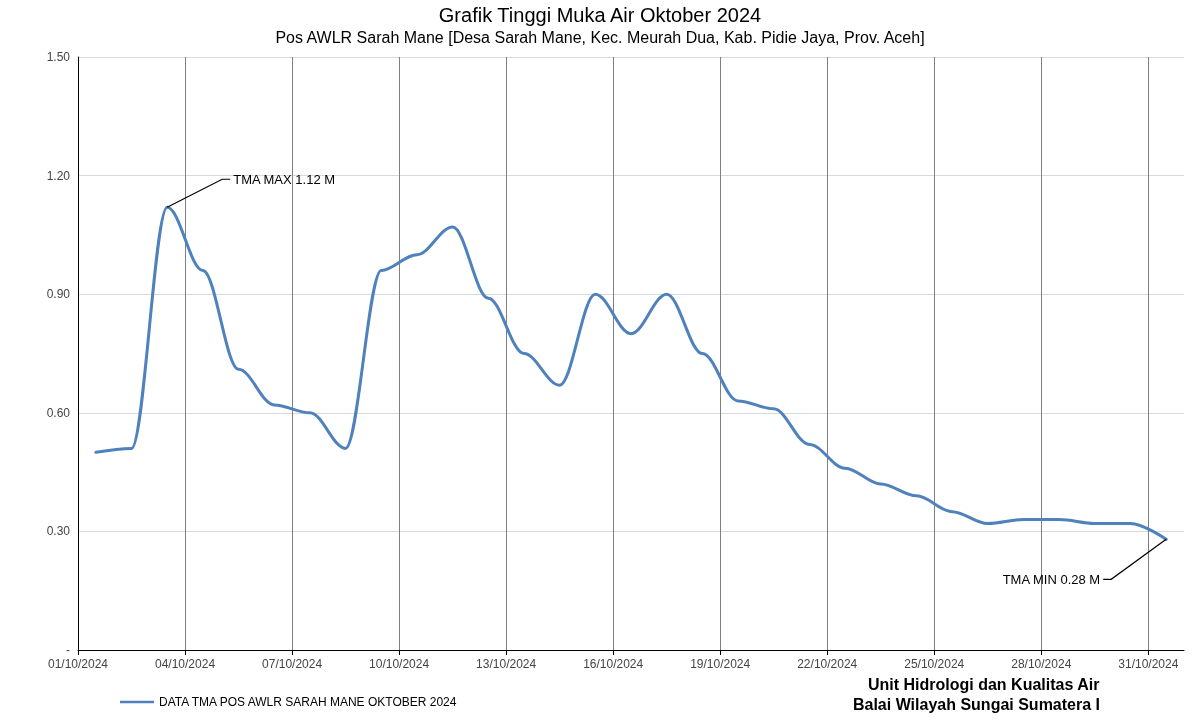  Describe the element at coordinates (1051, 579) in the screenshot. I see `annotation: TMA MIN 0.28 M` at that location.